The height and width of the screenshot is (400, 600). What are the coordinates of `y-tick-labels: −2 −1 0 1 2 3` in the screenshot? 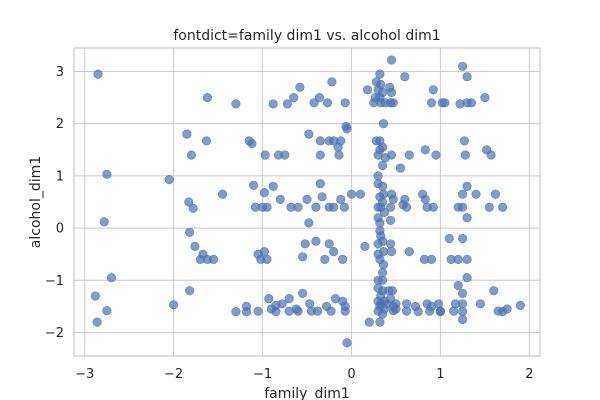 It's located at (54, 203).